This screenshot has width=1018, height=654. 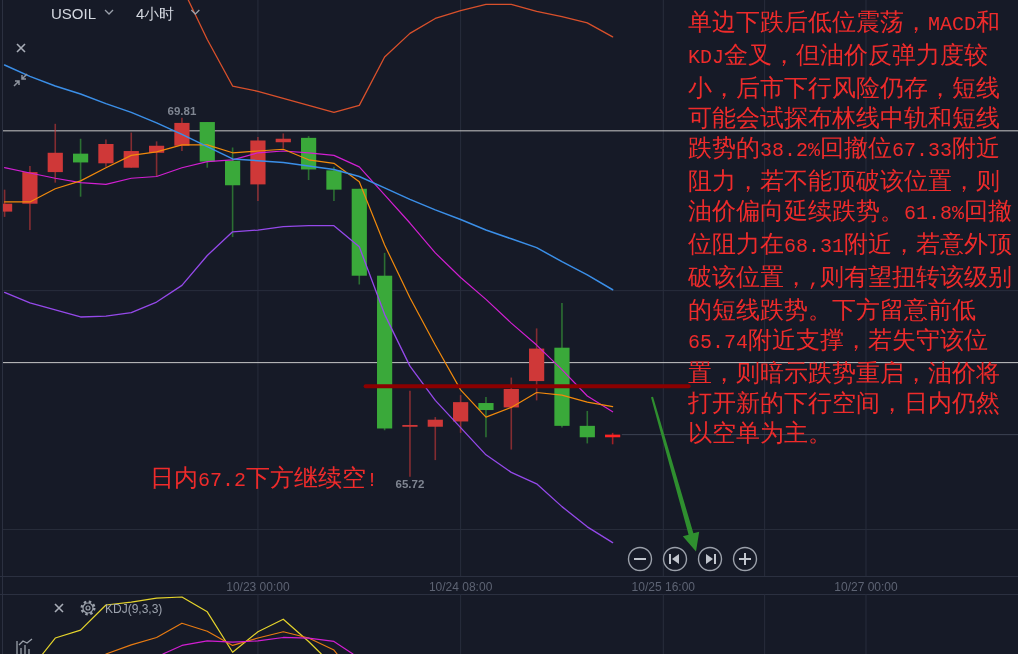 I want to click on annotation: 日内67.2下方继续空!, so click(x=264, y=478).